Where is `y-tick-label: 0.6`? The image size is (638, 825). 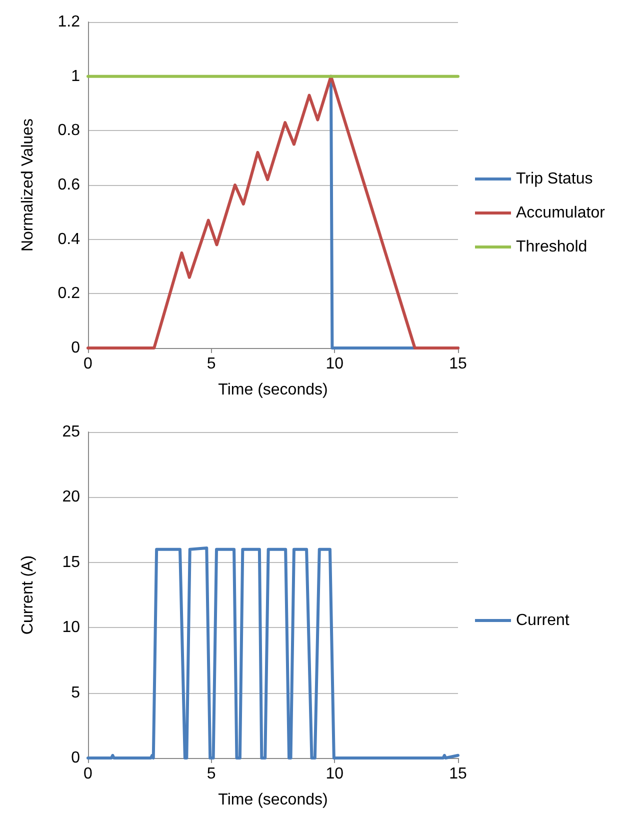
y-tick-label: 0.6 is located at coordinates (69, 185).